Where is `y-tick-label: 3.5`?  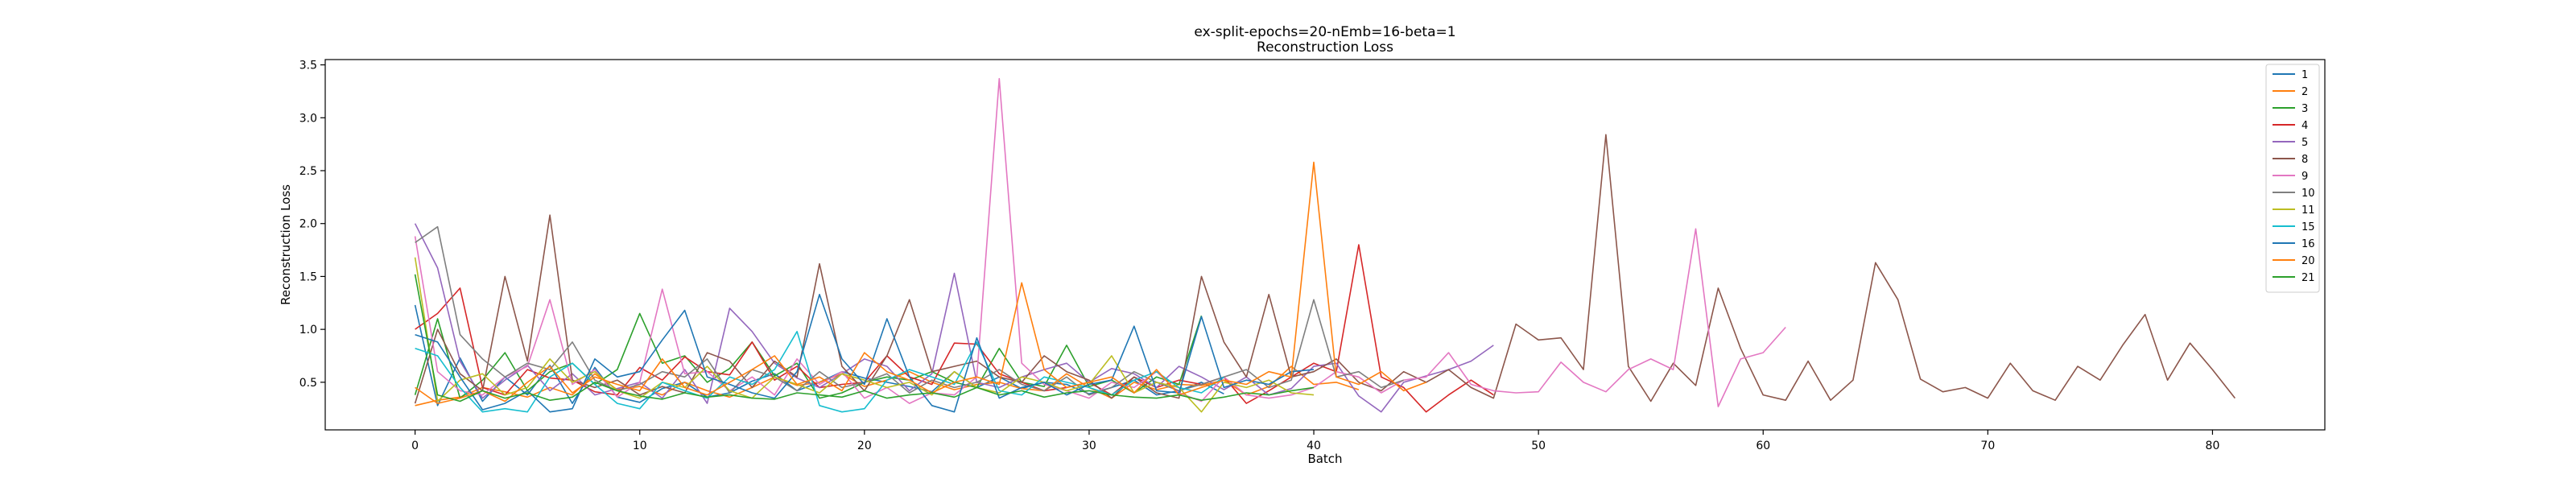 y-tick-label: 3.5 is located at coordinates (308, 66).